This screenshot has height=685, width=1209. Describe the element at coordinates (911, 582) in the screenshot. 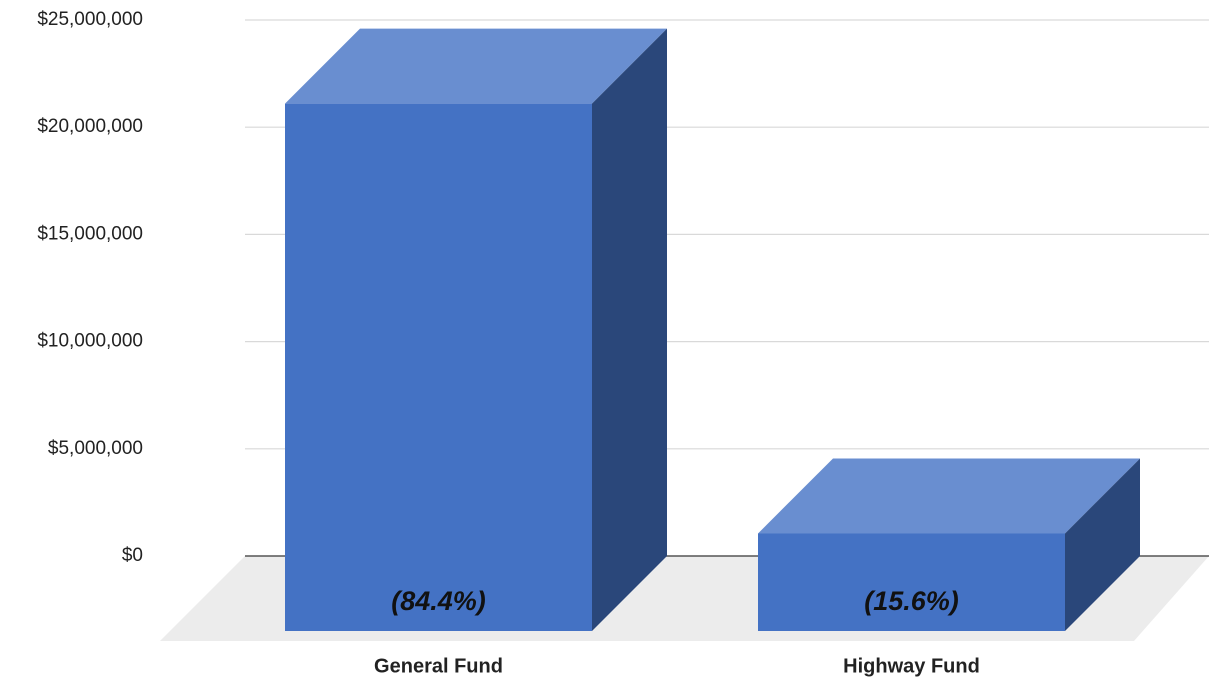

I see `bar-front` at that location.